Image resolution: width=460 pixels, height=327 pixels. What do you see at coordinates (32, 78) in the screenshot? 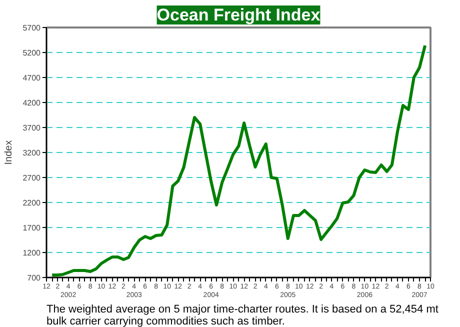
I see `y-tick-label: 4700` at bounding box center [32, 78].